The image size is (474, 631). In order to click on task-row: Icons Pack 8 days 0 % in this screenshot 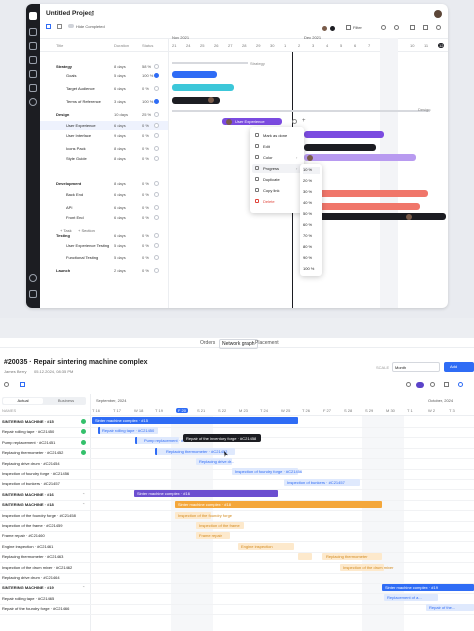, I will do `click(104, 148)`.